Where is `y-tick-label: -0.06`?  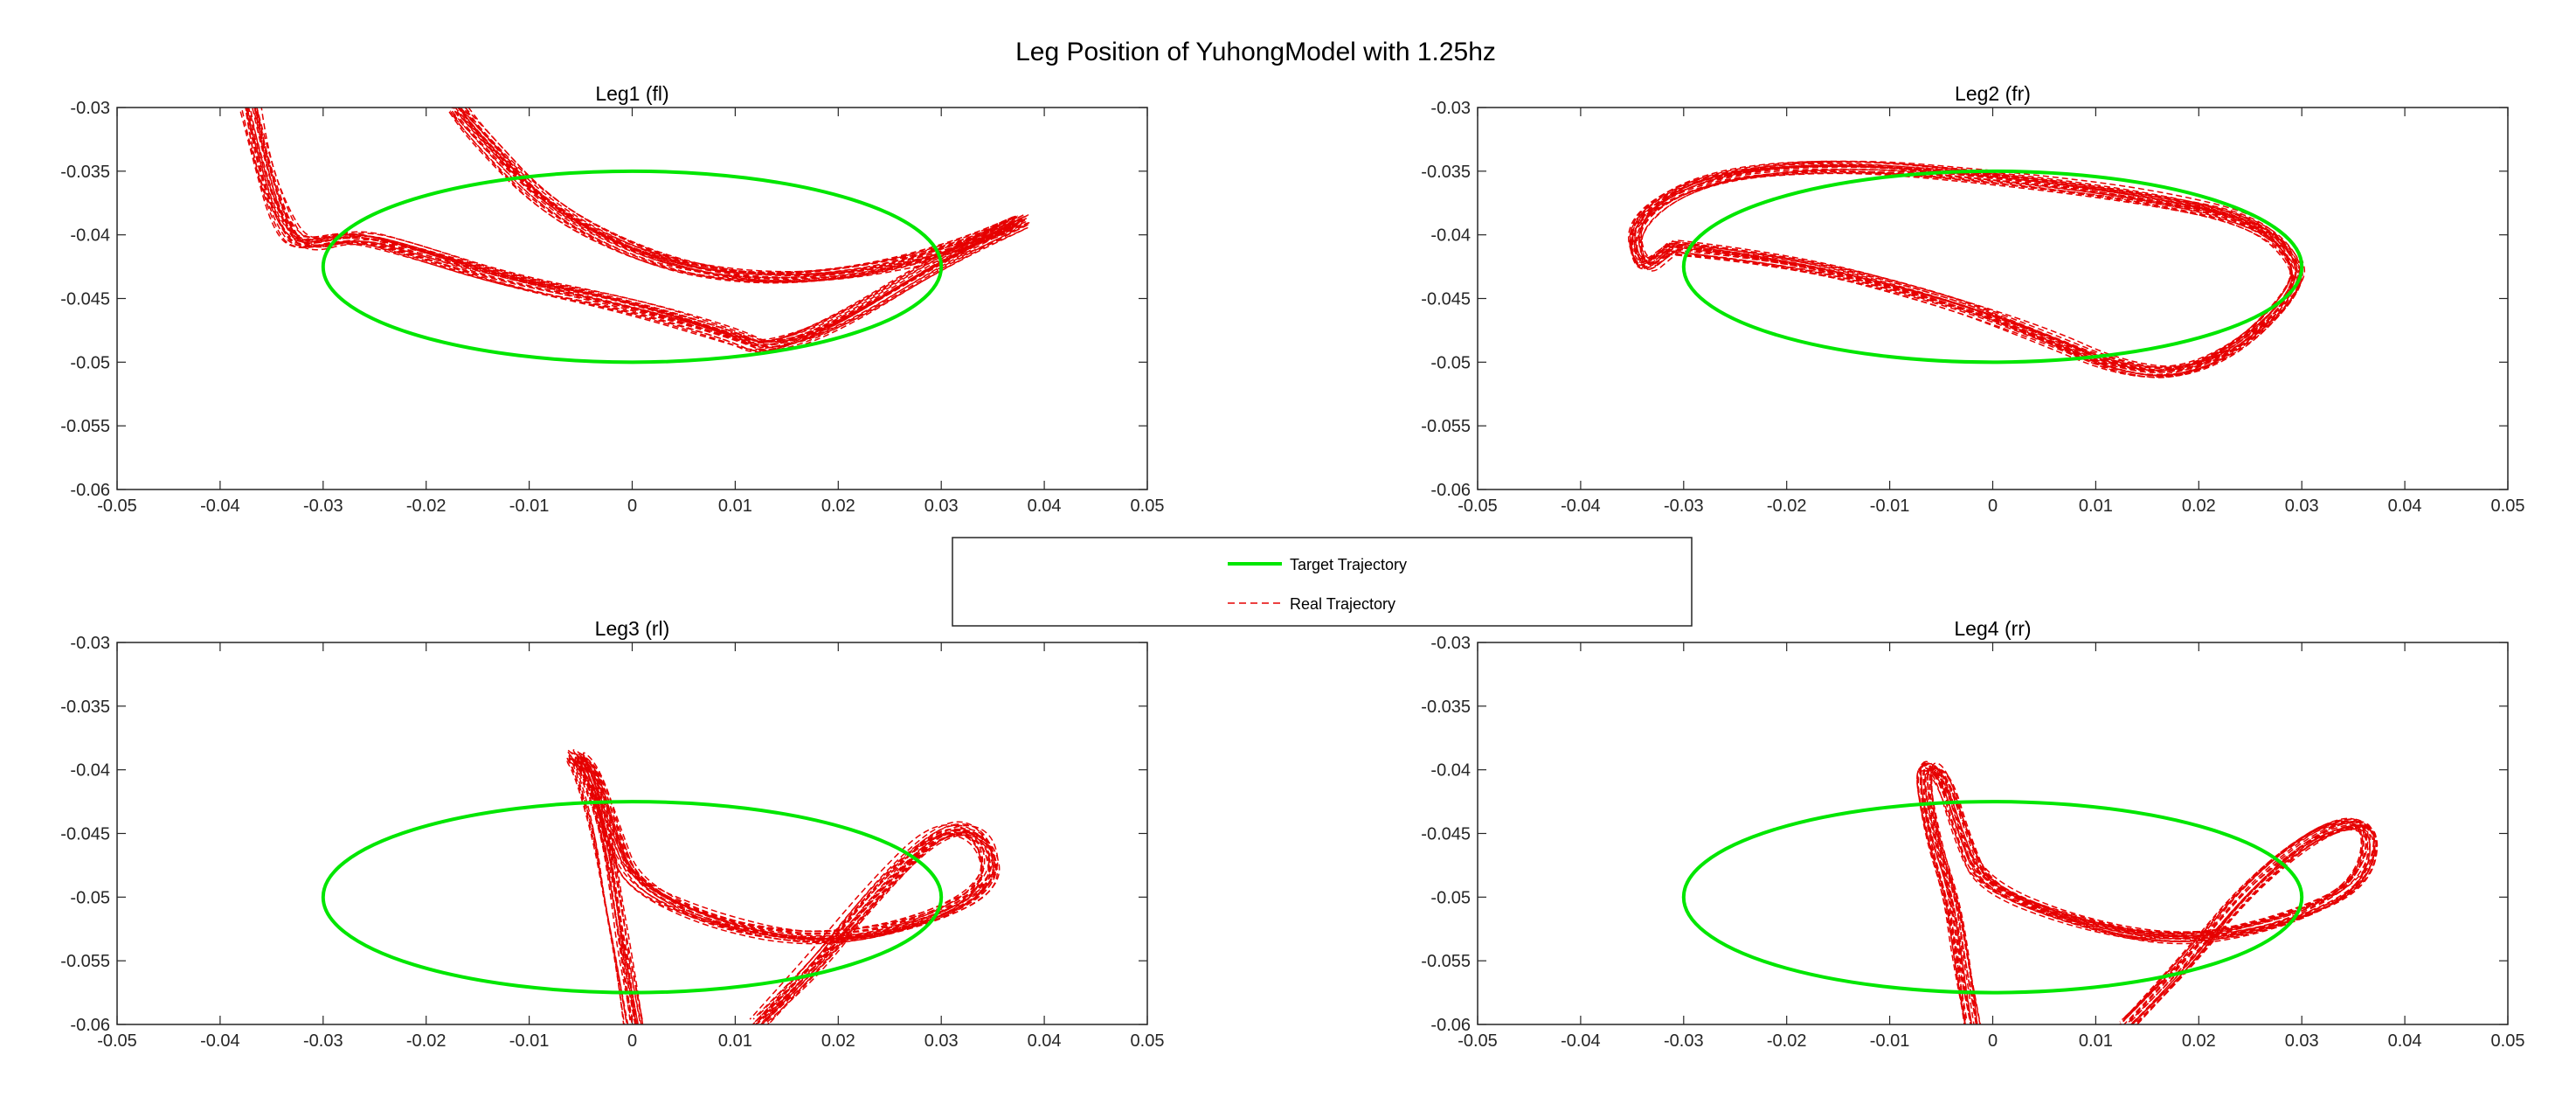
y-tick-label: -0.06 is located at coordinates (90, 491).